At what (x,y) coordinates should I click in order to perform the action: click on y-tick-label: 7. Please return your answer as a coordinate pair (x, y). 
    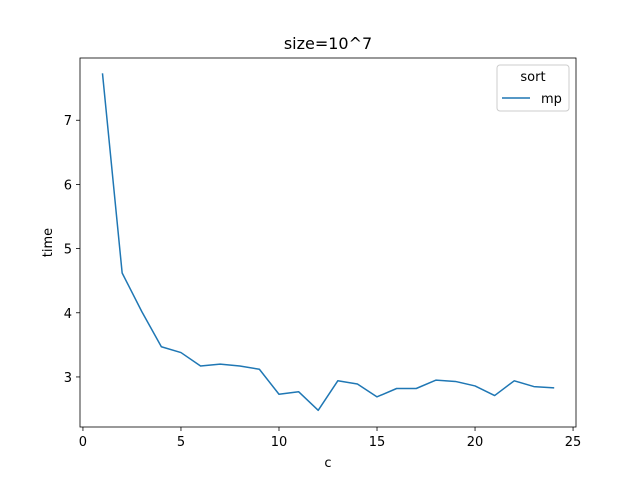
    Looking at the image, I should click on (68, 121).